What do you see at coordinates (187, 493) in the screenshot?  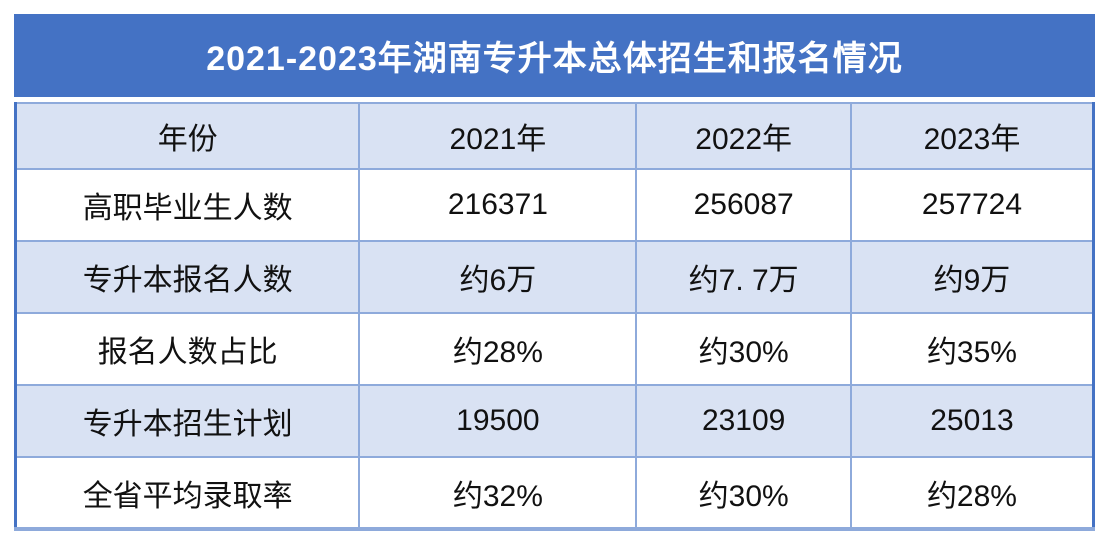 I see `row-label-admission-rate: 全省平均录取率` at bounding box center [187, 493].